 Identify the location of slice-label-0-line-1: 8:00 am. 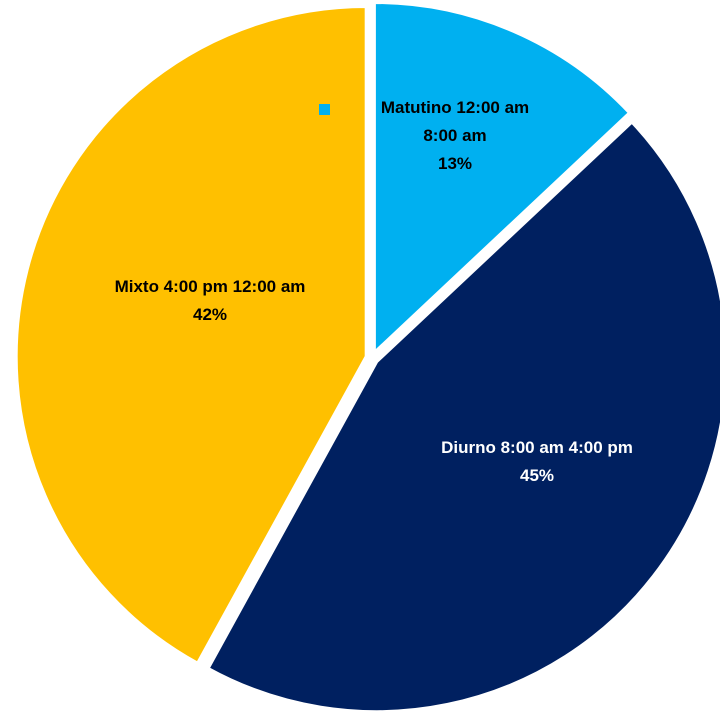
(454, 135).